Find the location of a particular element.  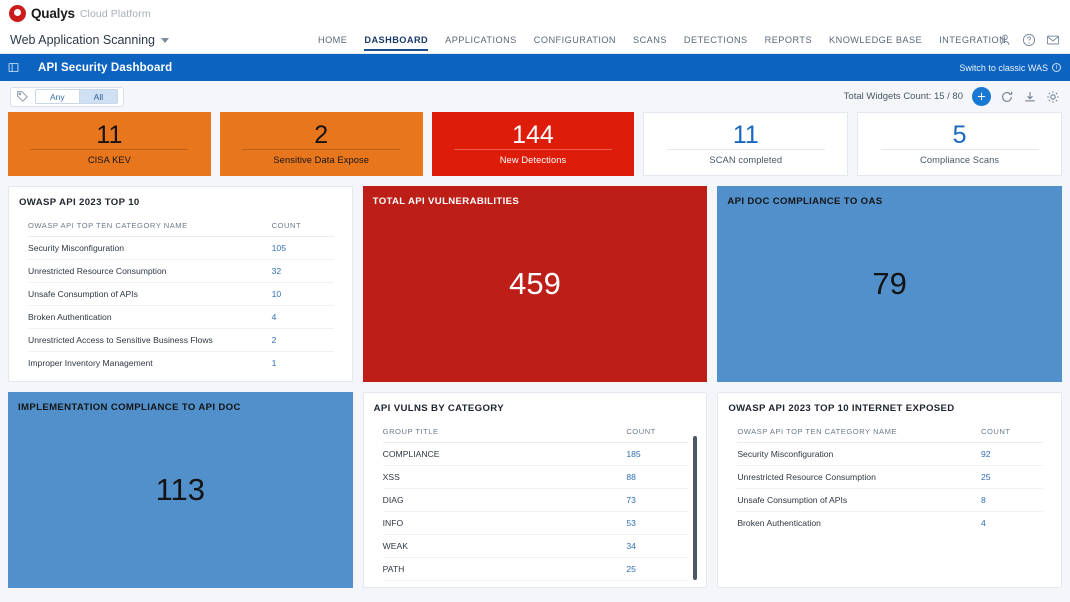

table-row: COMPLIANCE 185 is located at coordinates (535, 454).